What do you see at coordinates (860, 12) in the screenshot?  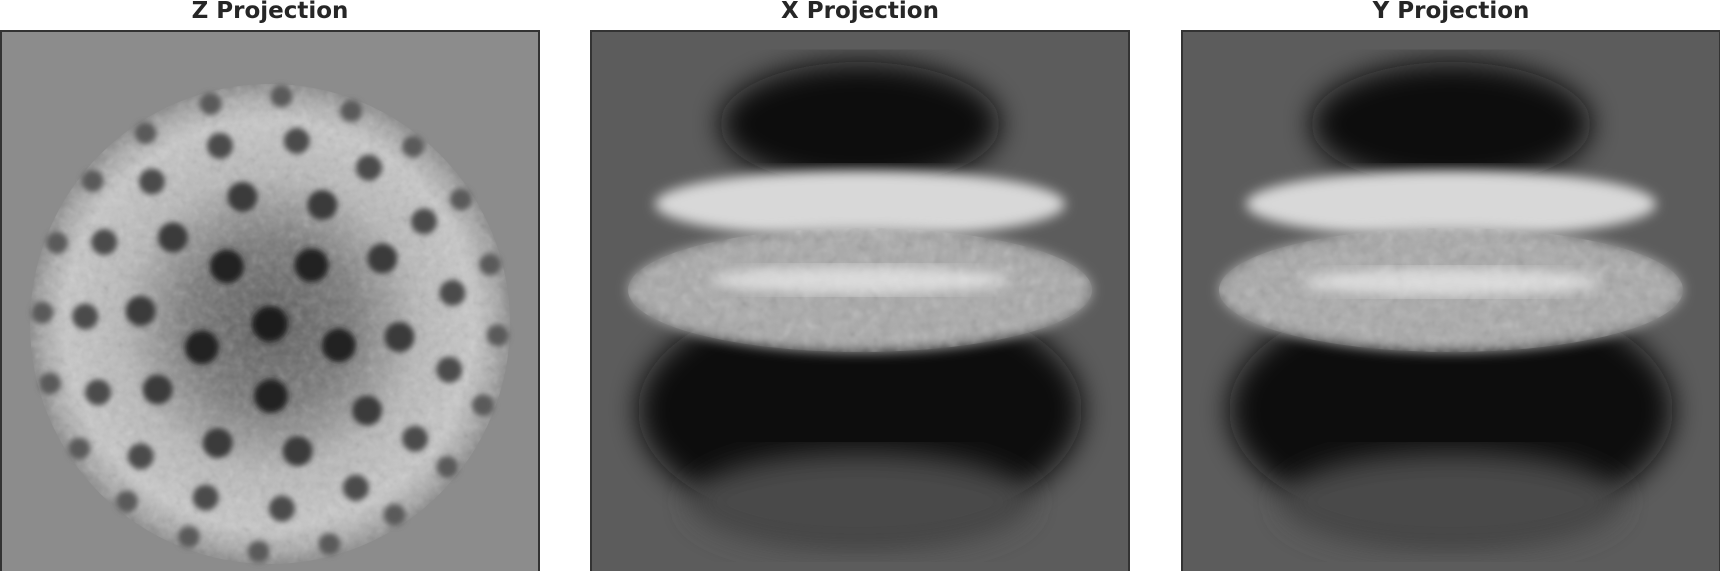 I see `x-projection-title: X Projection` at bounding box center [860, 12].